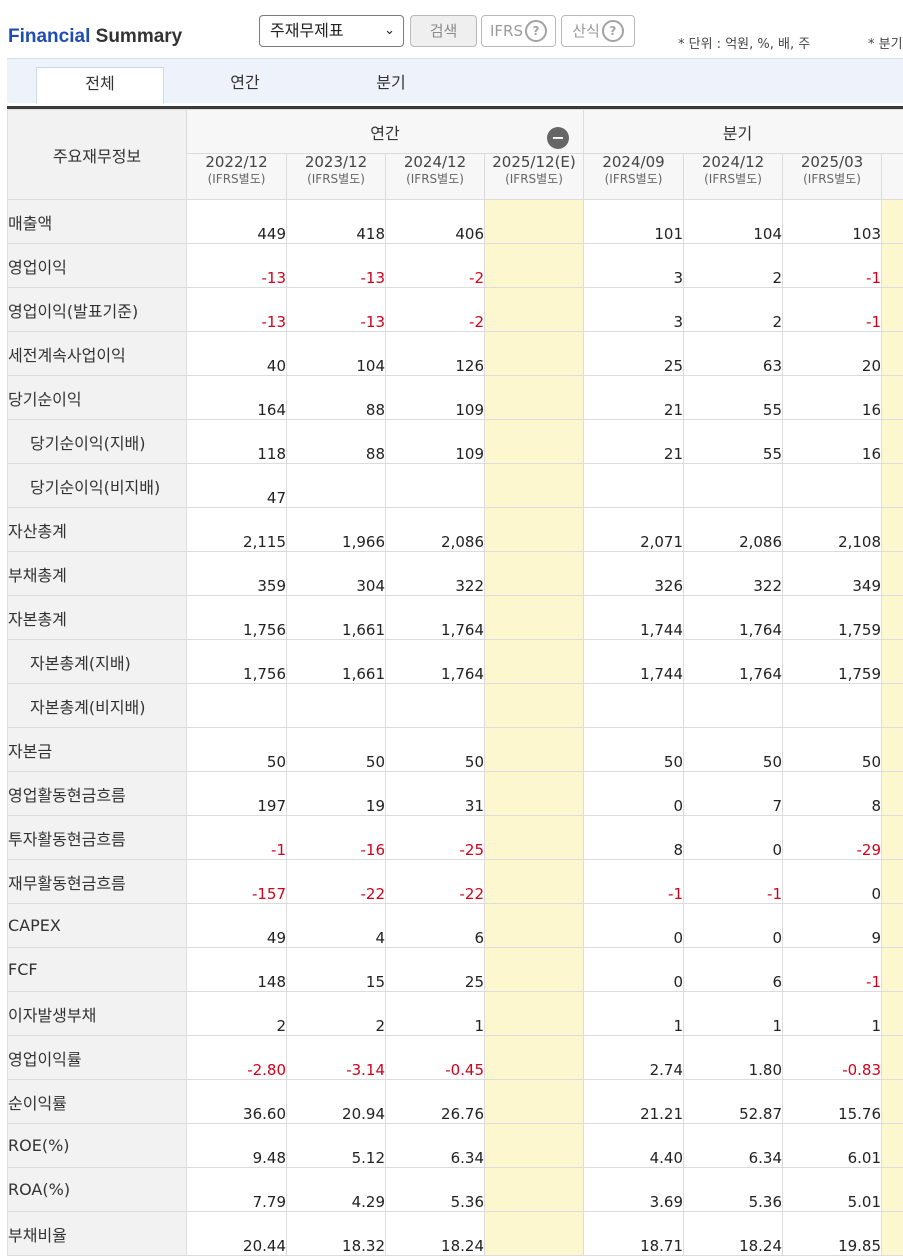  What do you see at coordinates (586, 31) in the screenshot?
I see `formula-label: 산식` at bounding box center [586, 31].